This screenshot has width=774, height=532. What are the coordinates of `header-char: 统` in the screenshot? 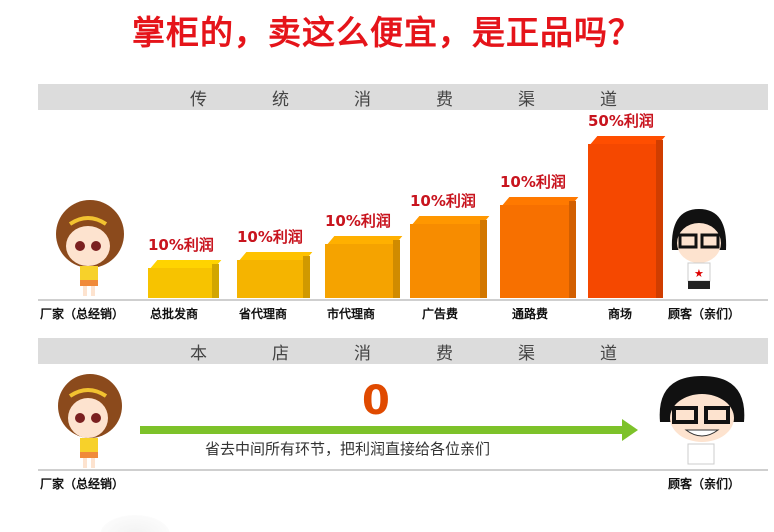 It's located at (280, 99).